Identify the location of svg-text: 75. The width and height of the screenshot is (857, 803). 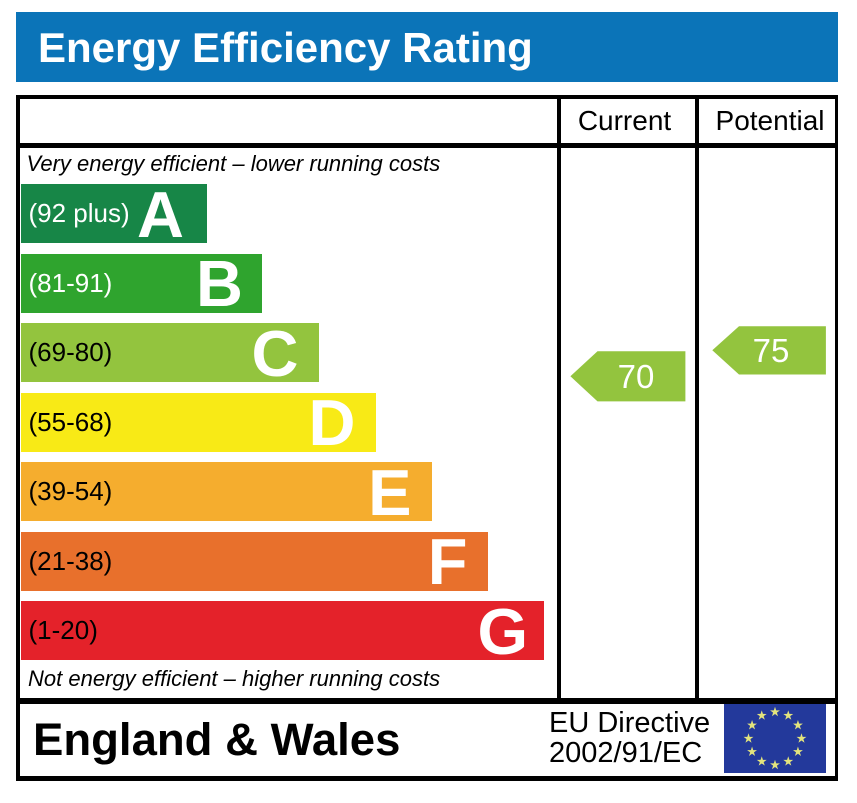
(771, 350).